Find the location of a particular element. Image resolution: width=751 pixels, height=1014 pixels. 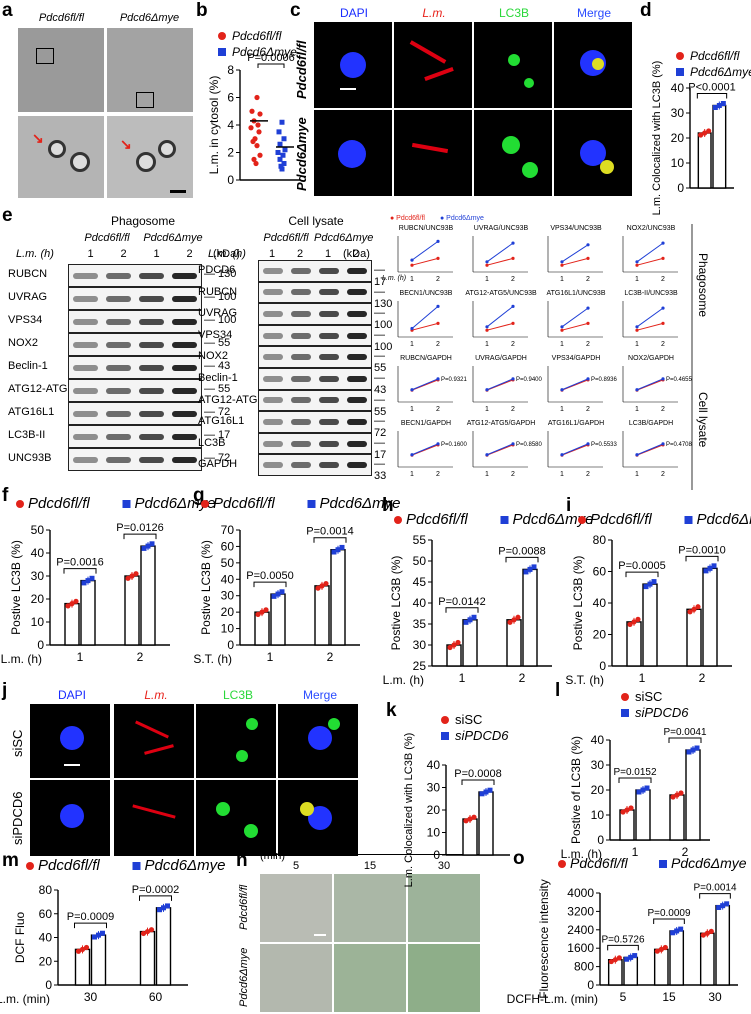

time-label: 30 is located at coordinates (444, 866).